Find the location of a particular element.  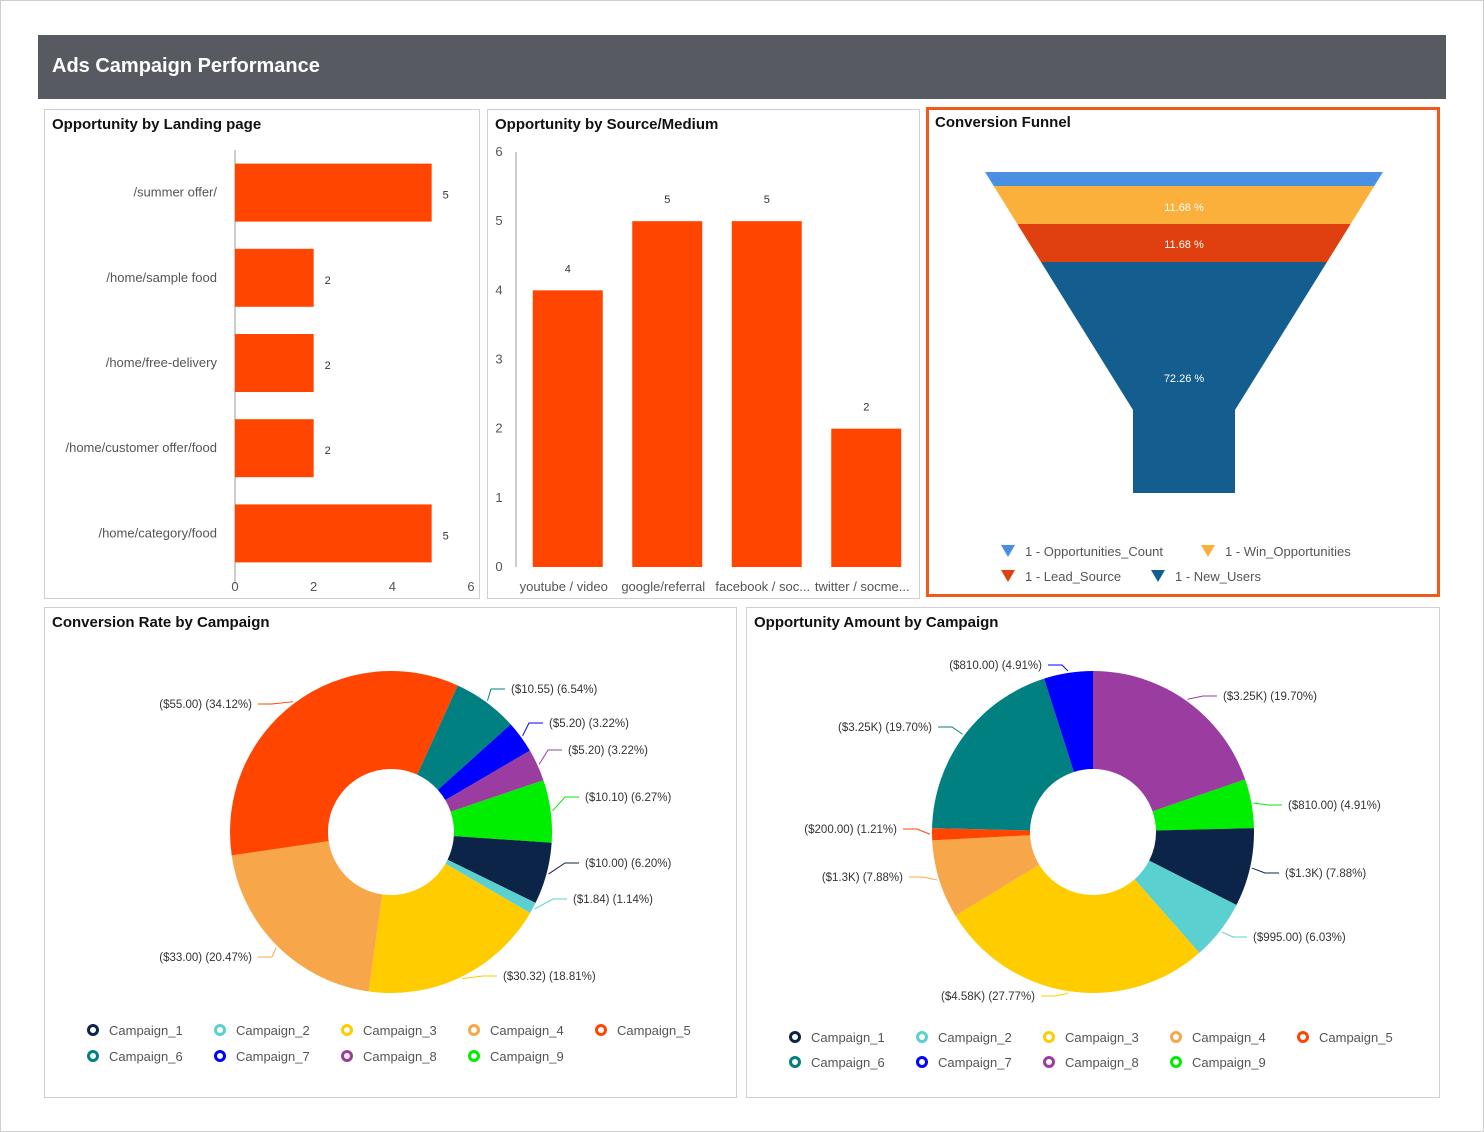

tick-label: 5 is located at coordinates (498, 220).